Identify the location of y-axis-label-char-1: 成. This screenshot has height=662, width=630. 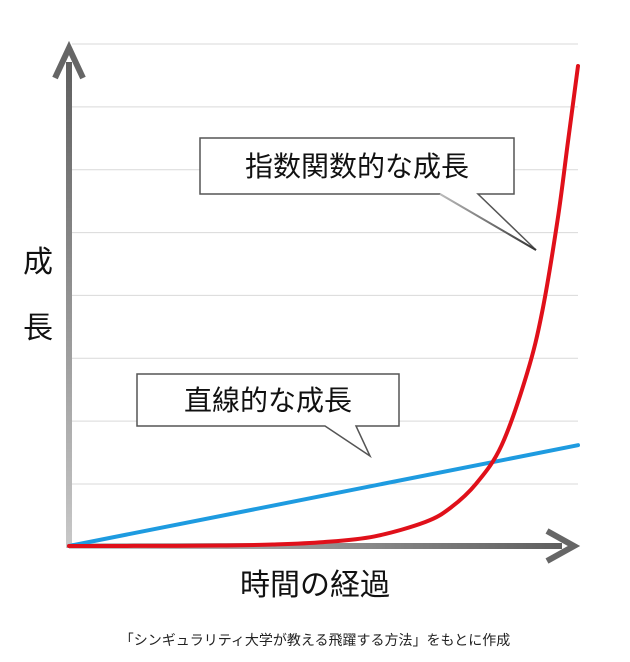
(38, 262).